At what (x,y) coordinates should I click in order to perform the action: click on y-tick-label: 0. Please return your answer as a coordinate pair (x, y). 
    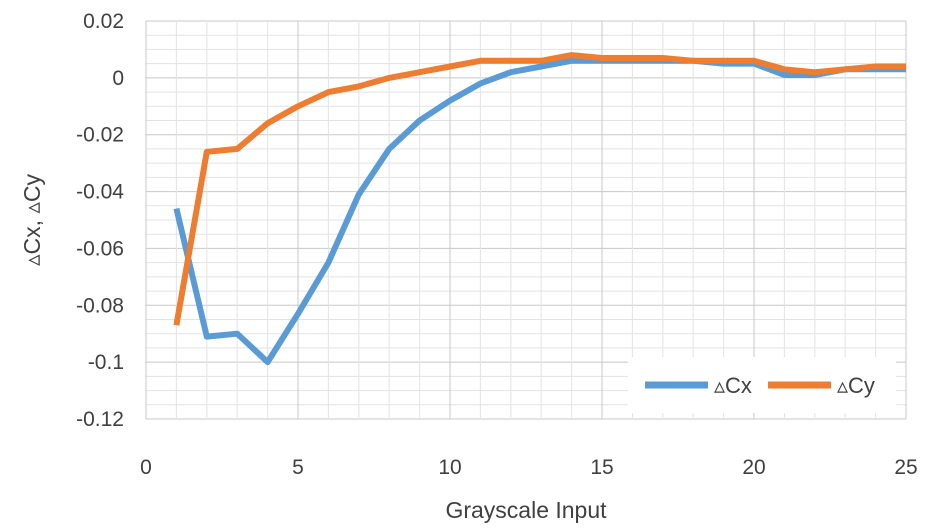
    Looking at the image, I should click on (118, 78).